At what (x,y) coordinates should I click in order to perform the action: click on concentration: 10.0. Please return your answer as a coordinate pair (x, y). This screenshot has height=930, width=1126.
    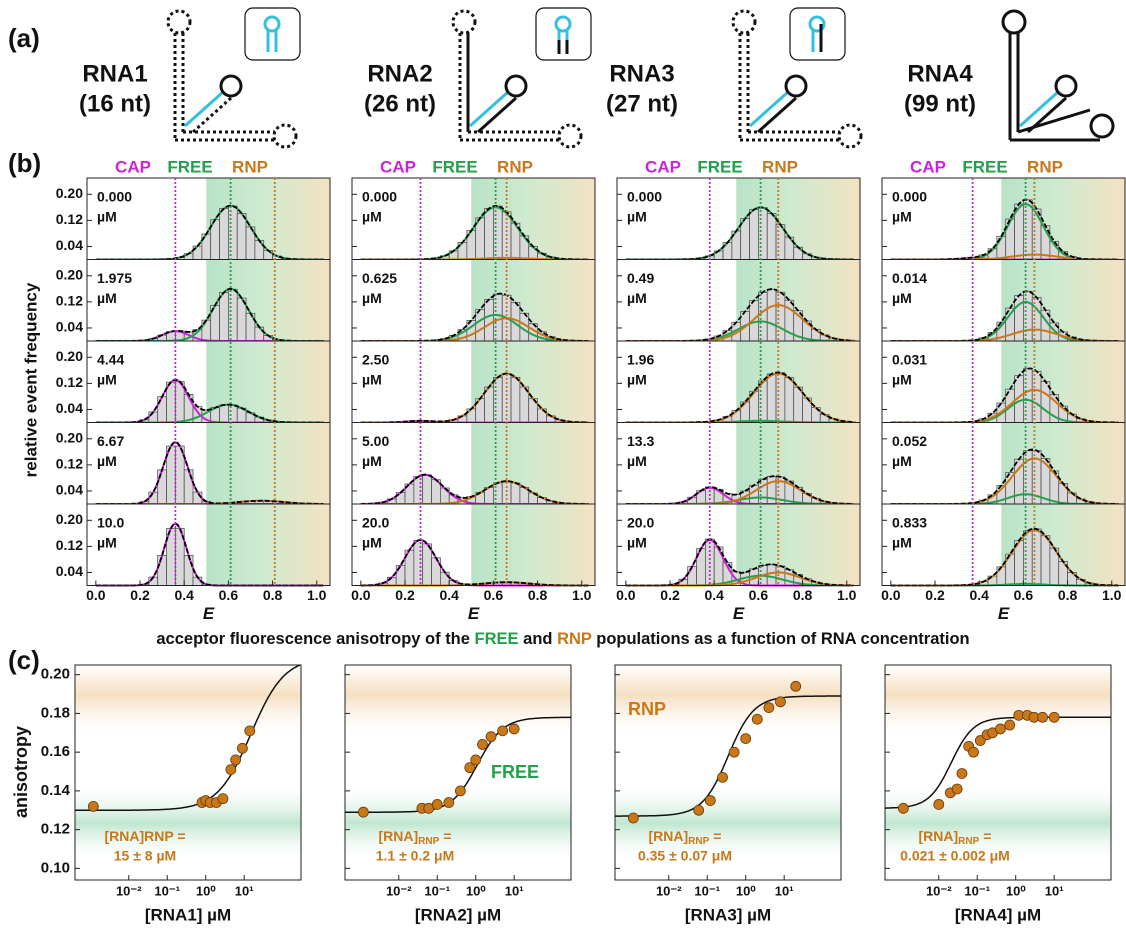
    Looking at the image, I should click on (110, 523).